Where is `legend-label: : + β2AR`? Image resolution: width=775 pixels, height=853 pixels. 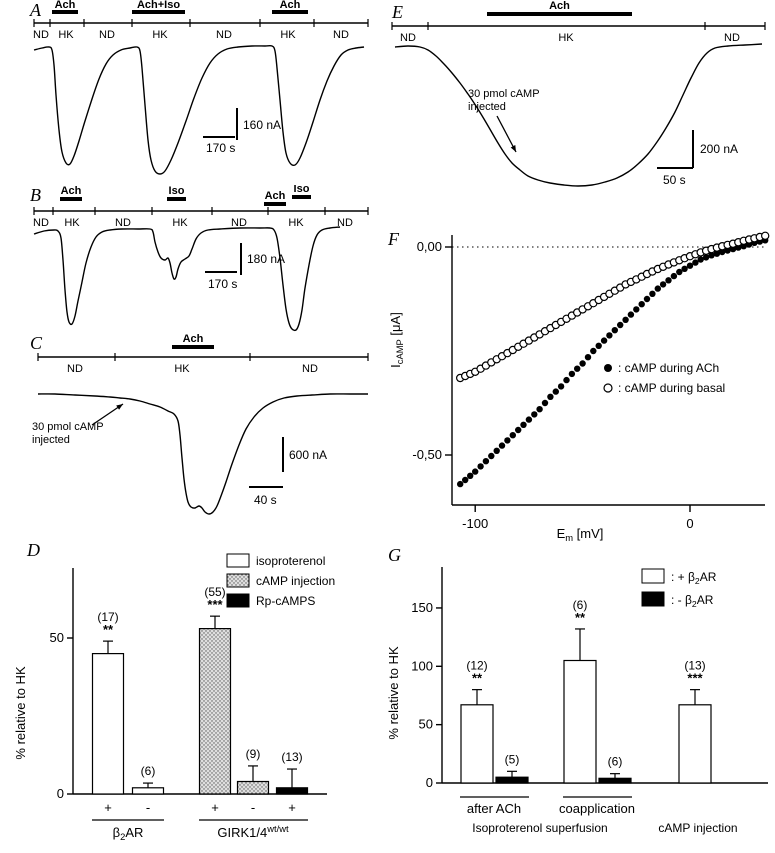
legend-label: : + β2AR is located at coordinates (694, 578).